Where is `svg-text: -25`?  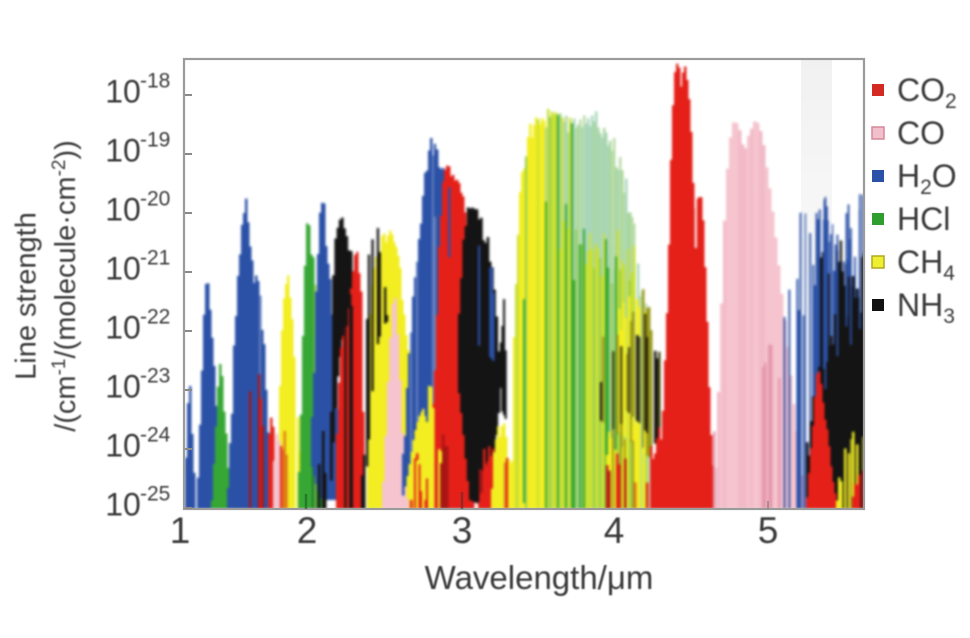
svg-text: -25 is located at coordinates (155, 494).